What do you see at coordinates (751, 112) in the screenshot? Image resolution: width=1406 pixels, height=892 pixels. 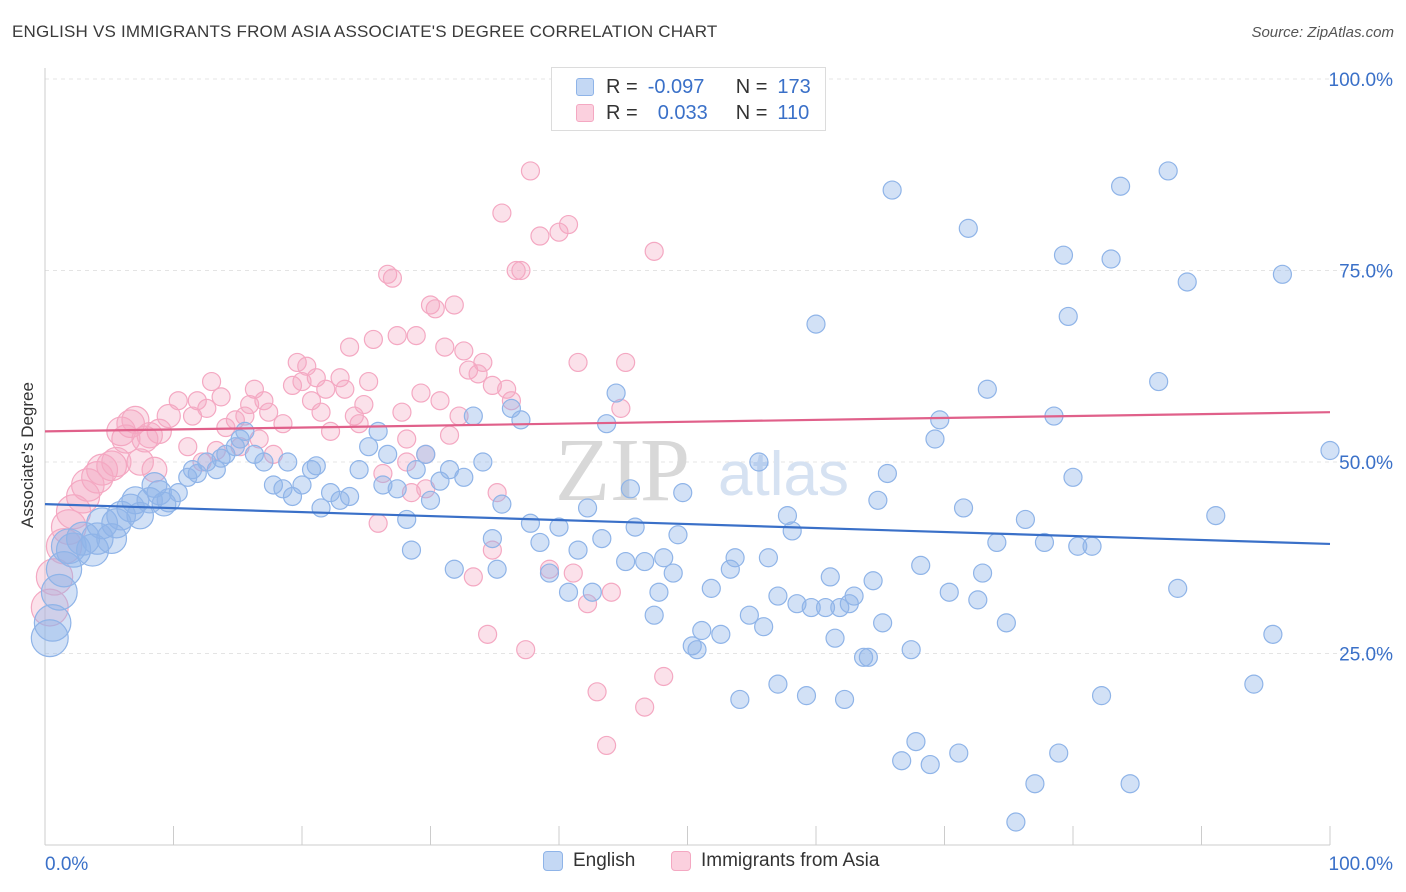 I see `legend-n-label: N =` at bounding box center [751, 112].